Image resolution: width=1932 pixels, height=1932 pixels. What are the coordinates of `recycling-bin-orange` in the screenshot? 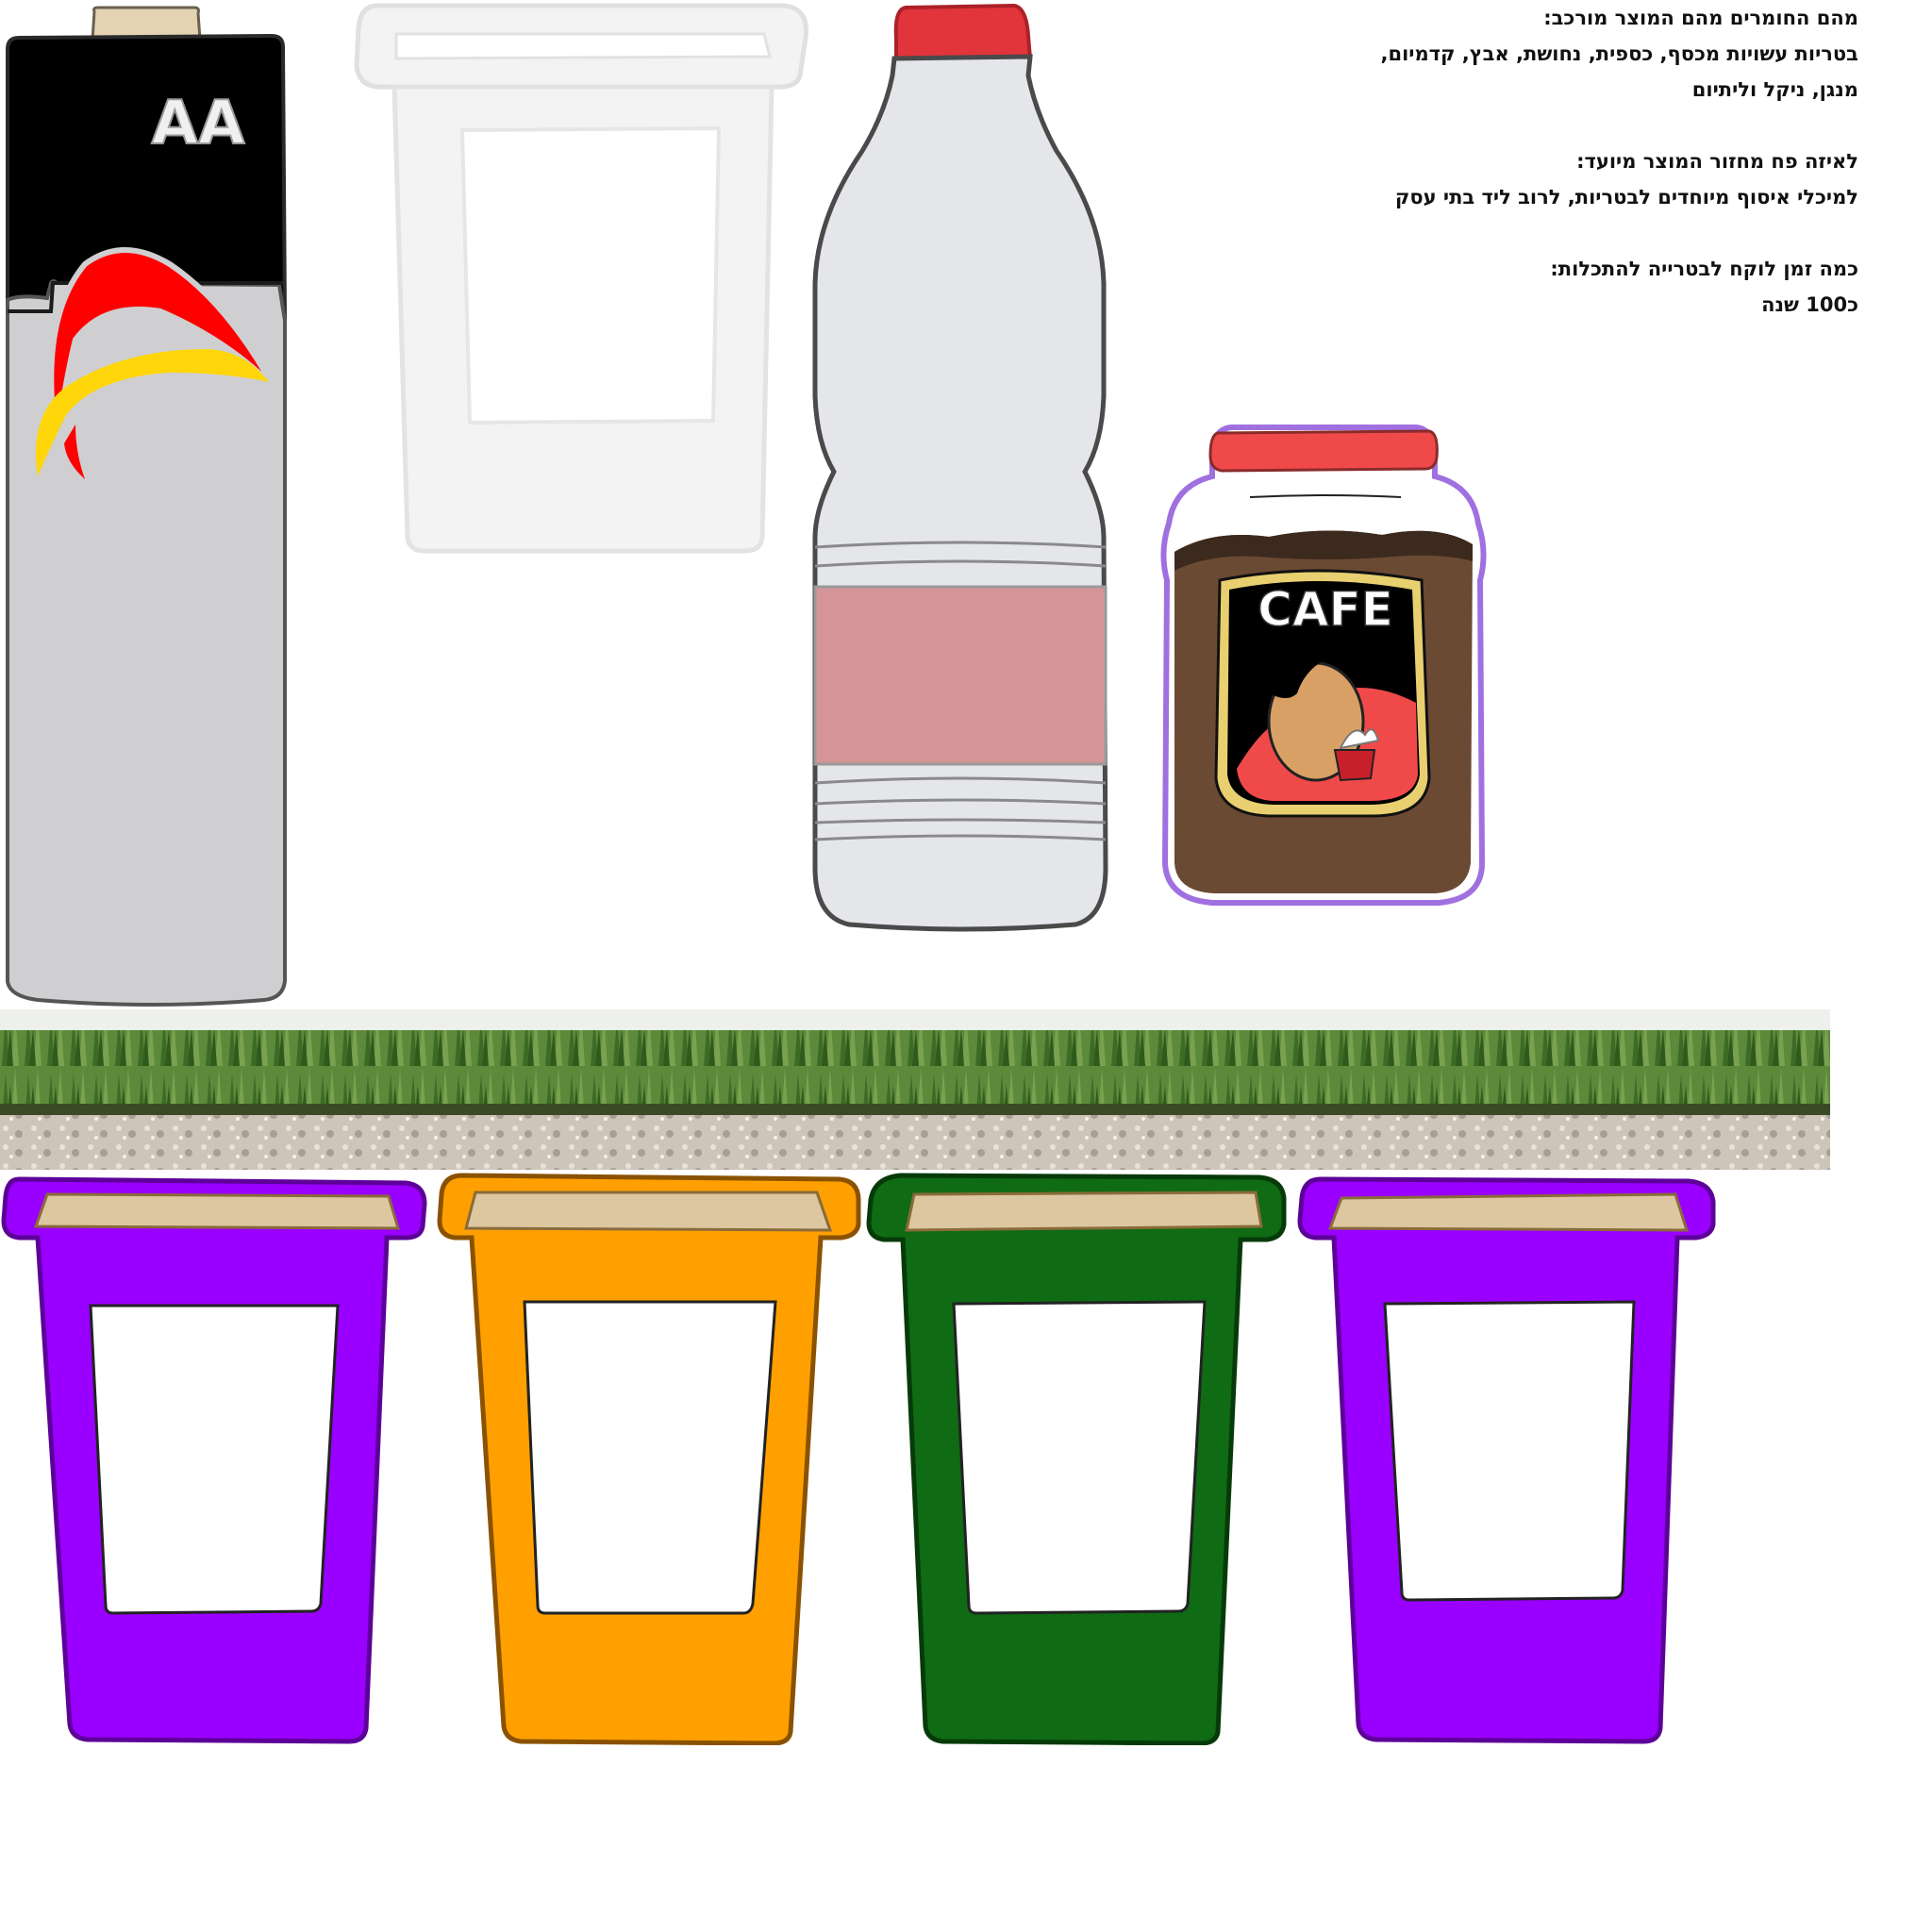 It's located at (648, 1457).